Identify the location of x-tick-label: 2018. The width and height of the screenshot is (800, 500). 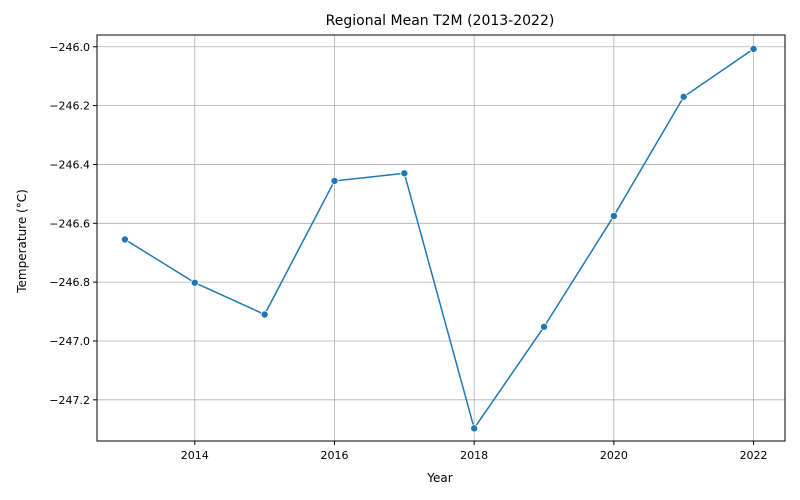
(474, 455).